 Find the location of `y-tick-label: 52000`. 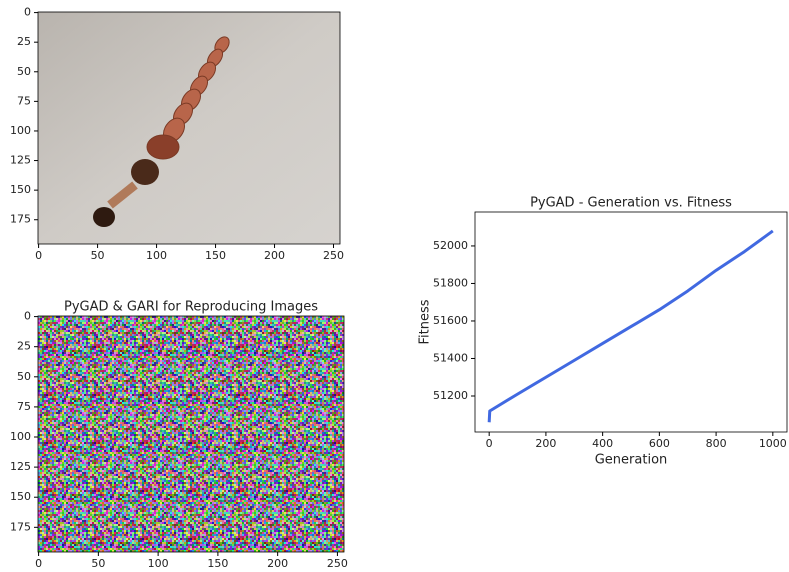

y-tick-label: 52000 is located at coordinates (450, 245).